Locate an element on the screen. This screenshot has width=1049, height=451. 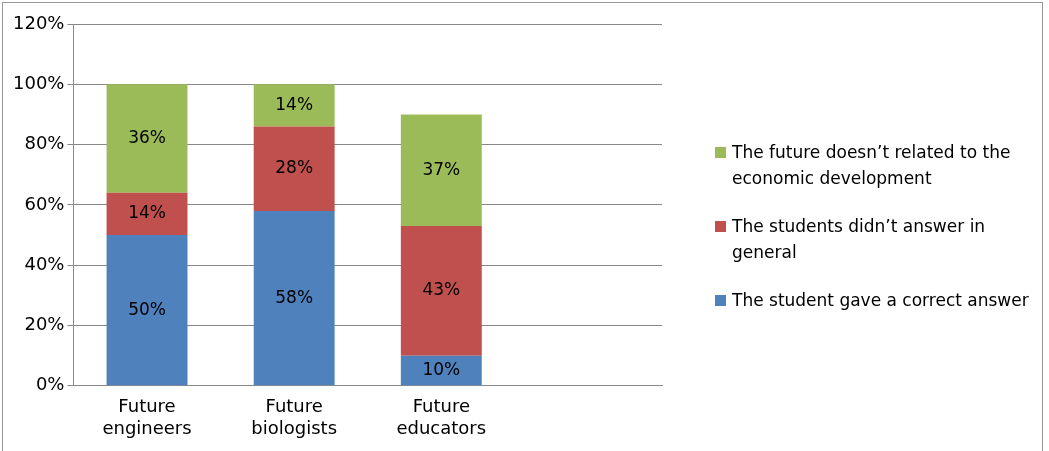
legend-label: The students didn’t answer in general is located at coordinates (859, 239).